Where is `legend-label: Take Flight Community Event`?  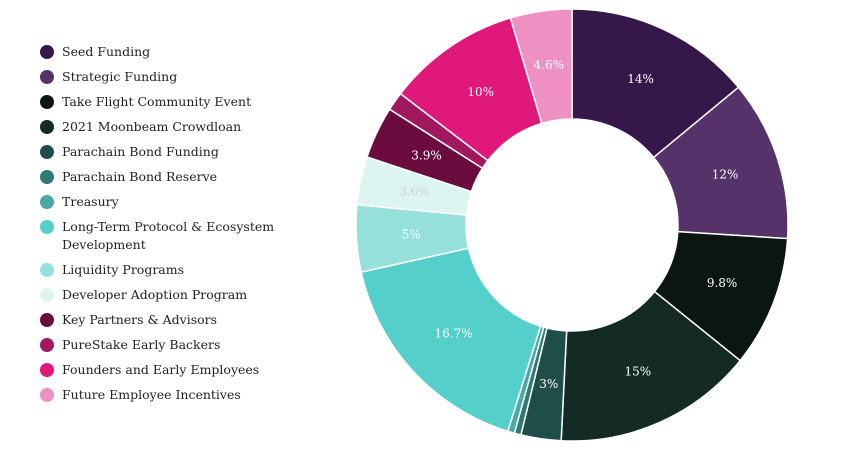 legend-label: Take Flight Community Event is located at coordinates (157, 101).